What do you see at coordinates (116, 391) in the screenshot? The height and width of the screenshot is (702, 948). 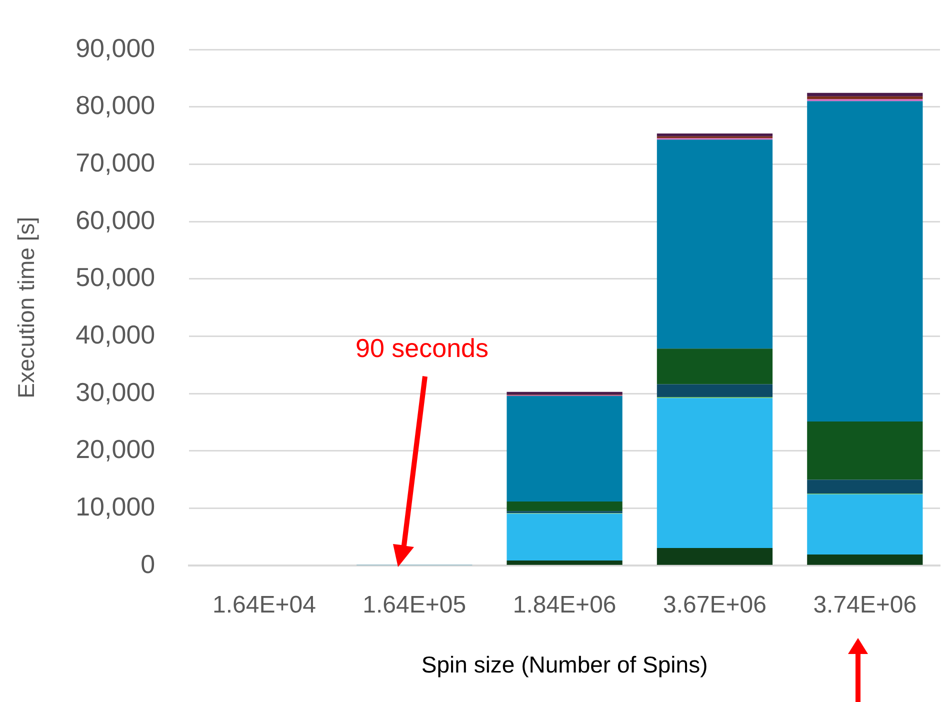 I see `y-tick-label: 30,000` at bounding box center [116, 391].